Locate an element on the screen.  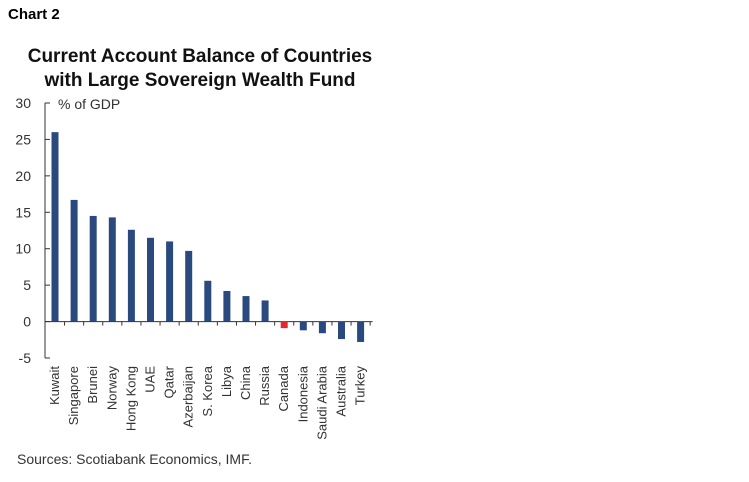
bar-qatar is located at coordinates (170, 281).